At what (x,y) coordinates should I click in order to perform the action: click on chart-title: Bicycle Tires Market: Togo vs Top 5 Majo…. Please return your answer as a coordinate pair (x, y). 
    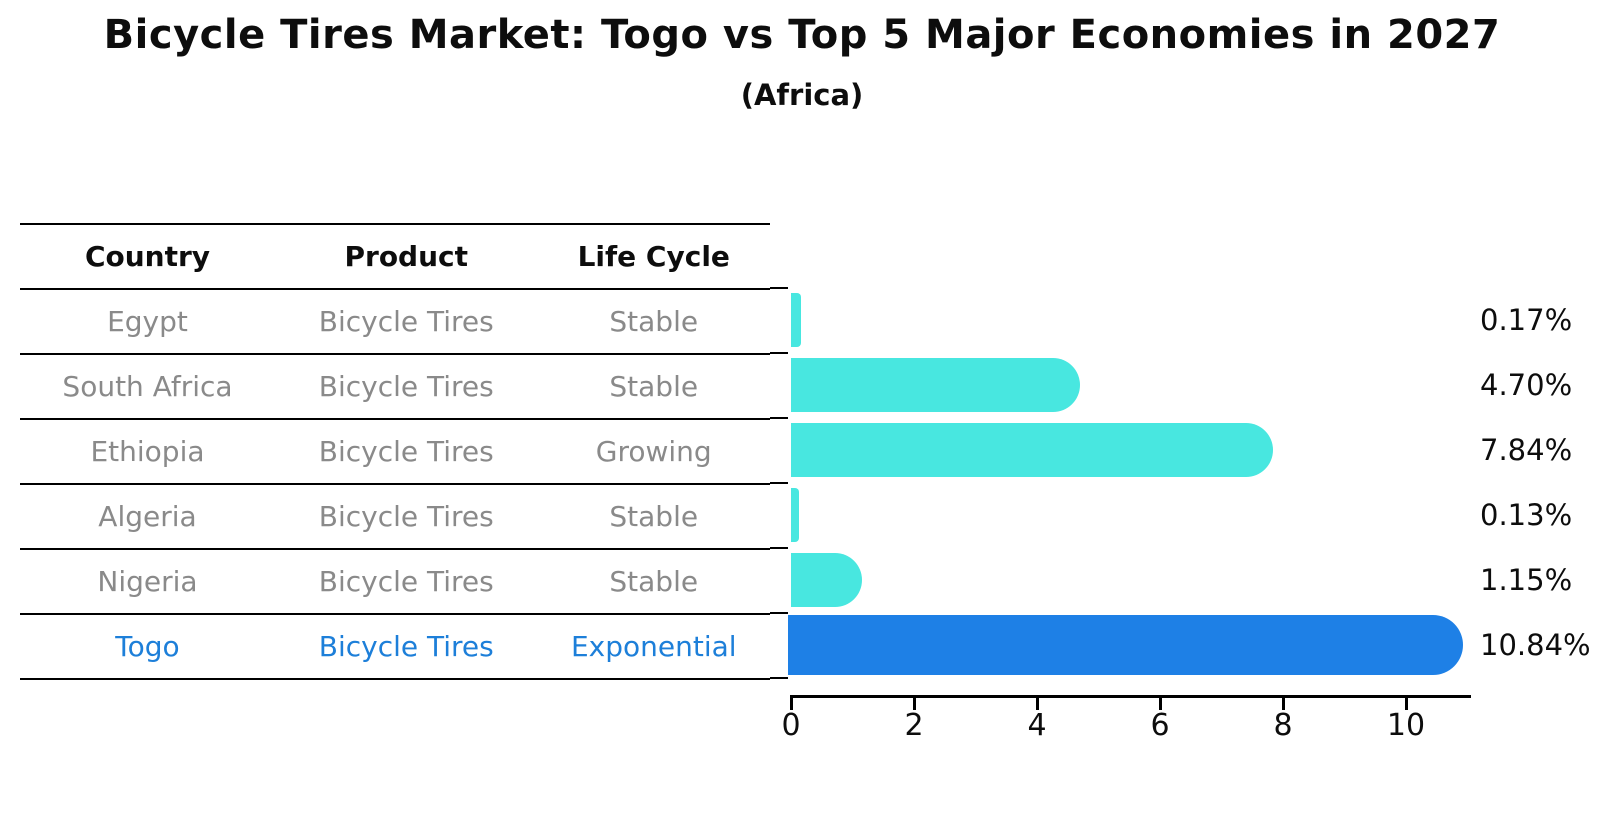
    Looking at the image, I should click on (802, 35).